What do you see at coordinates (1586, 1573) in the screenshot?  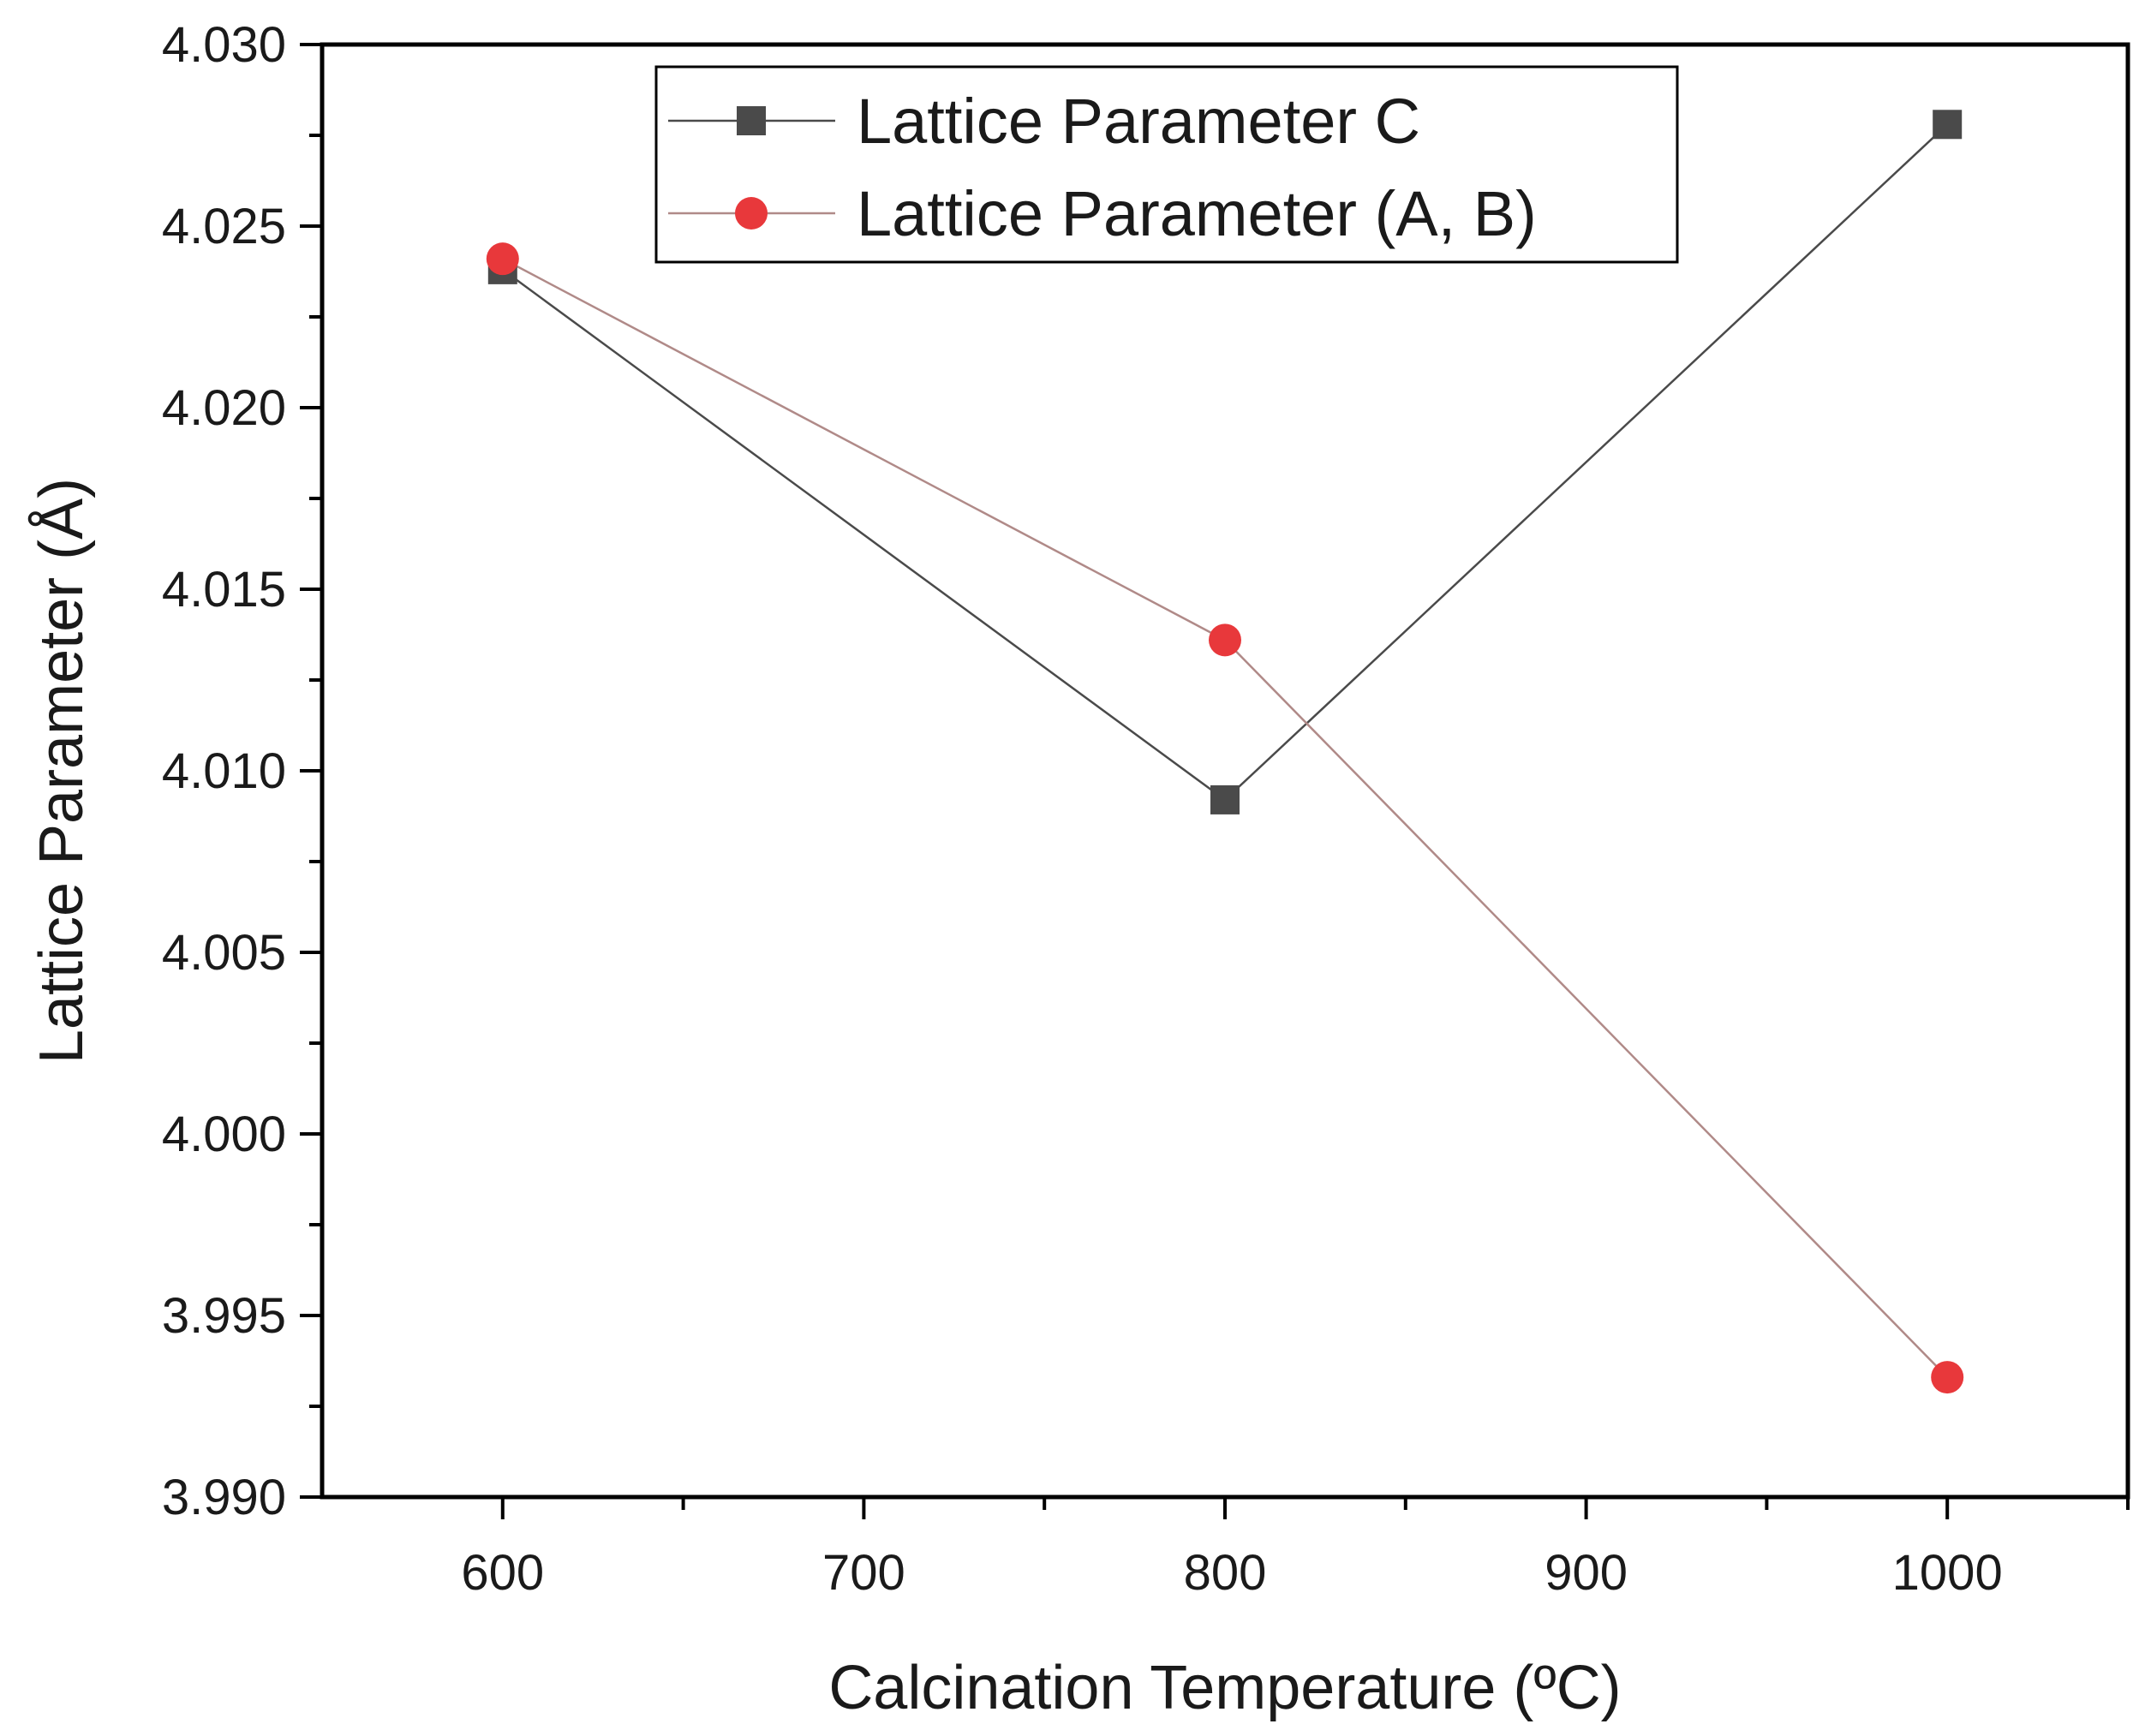 I see `x-tick-label: 900` at bounding box center [1586, 1573].